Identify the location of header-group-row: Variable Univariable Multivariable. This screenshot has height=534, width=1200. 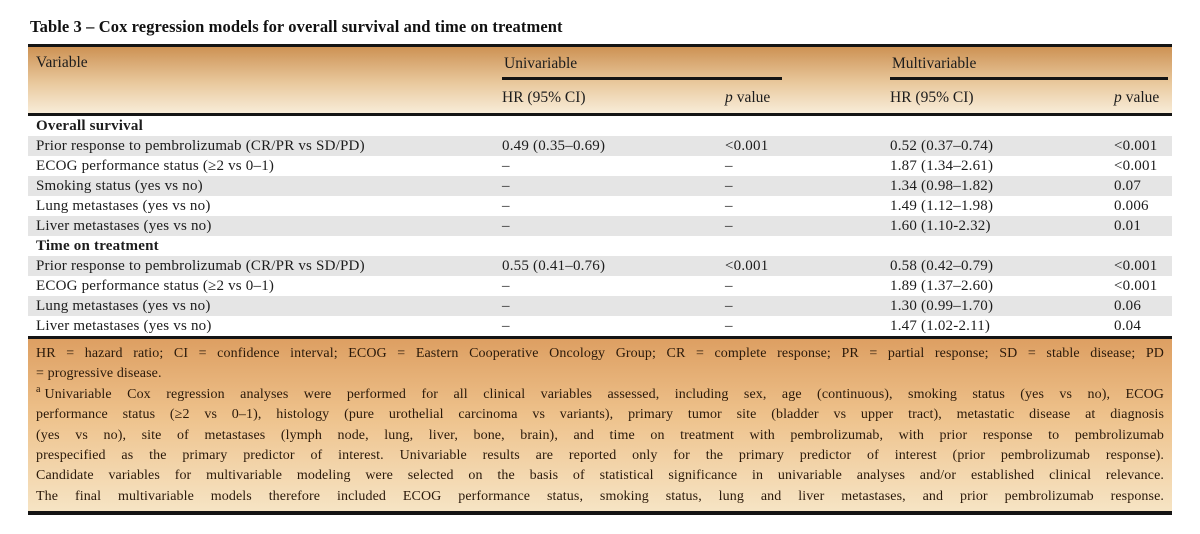
(600, 63).